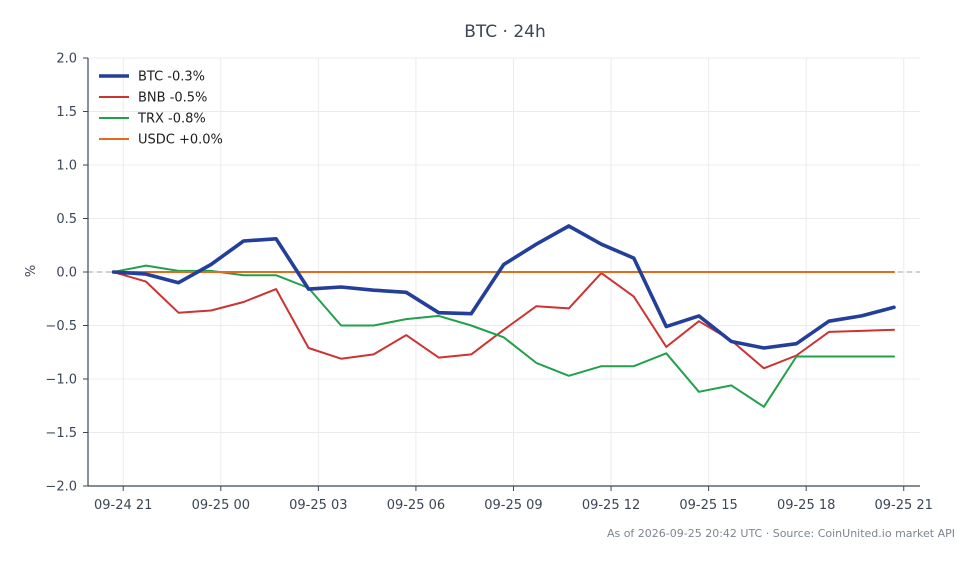 This screenshot has width=979, height=564. Describe the element at coordinates (221, 505) in the screenshot. I see `x-tick-label: 09-25 00` at that location.